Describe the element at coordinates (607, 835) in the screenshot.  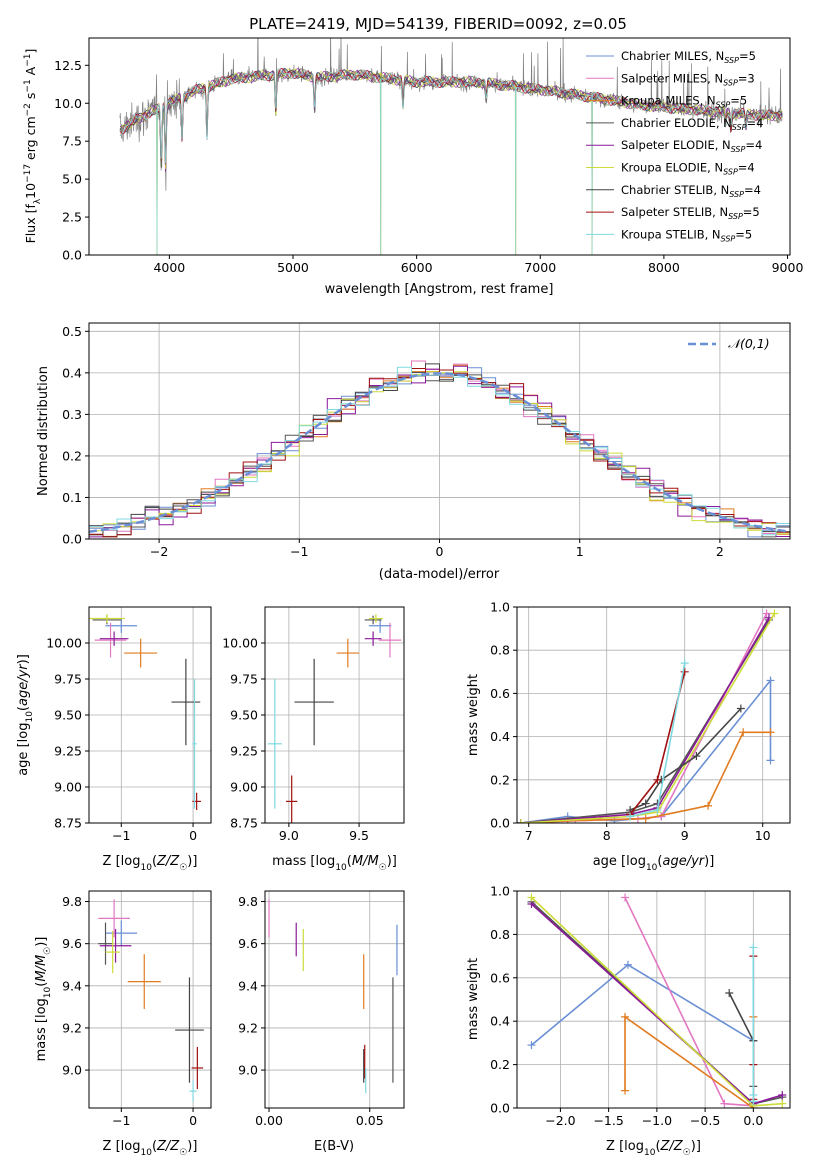
I see `x-tick-label: 8` at that location.